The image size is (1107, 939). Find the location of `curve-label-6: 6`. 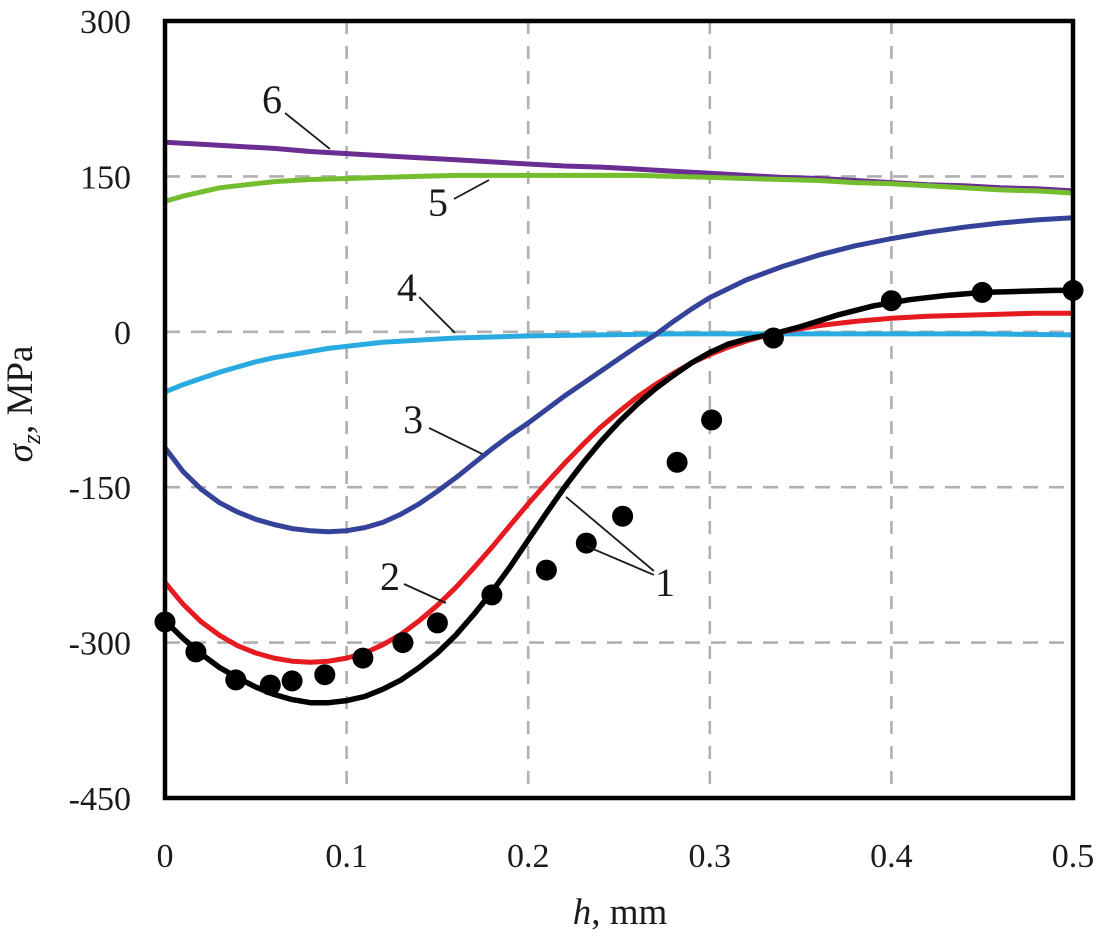

curve-label-6: 6 is located at coordinates (272, 99).